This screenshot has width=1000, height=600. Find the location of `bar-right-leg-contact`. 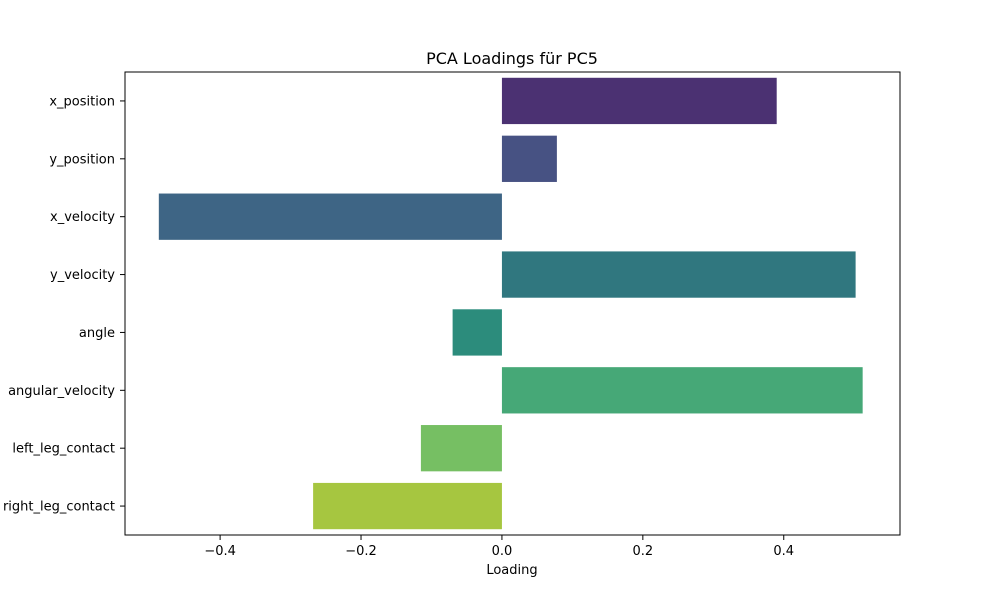

bar-right-leg-contact is located at coordinates (407, 506).